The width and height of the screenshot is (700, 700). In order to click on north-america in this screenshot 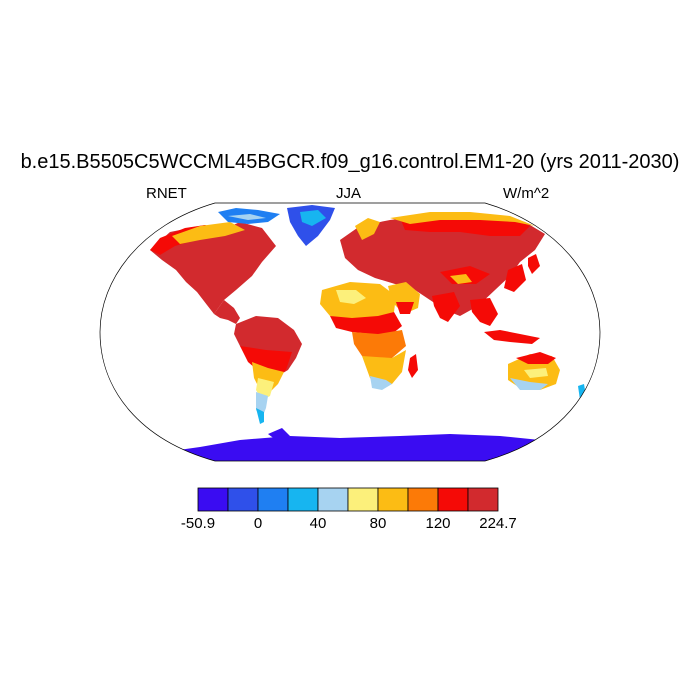, I will do `click(213, 268)`.